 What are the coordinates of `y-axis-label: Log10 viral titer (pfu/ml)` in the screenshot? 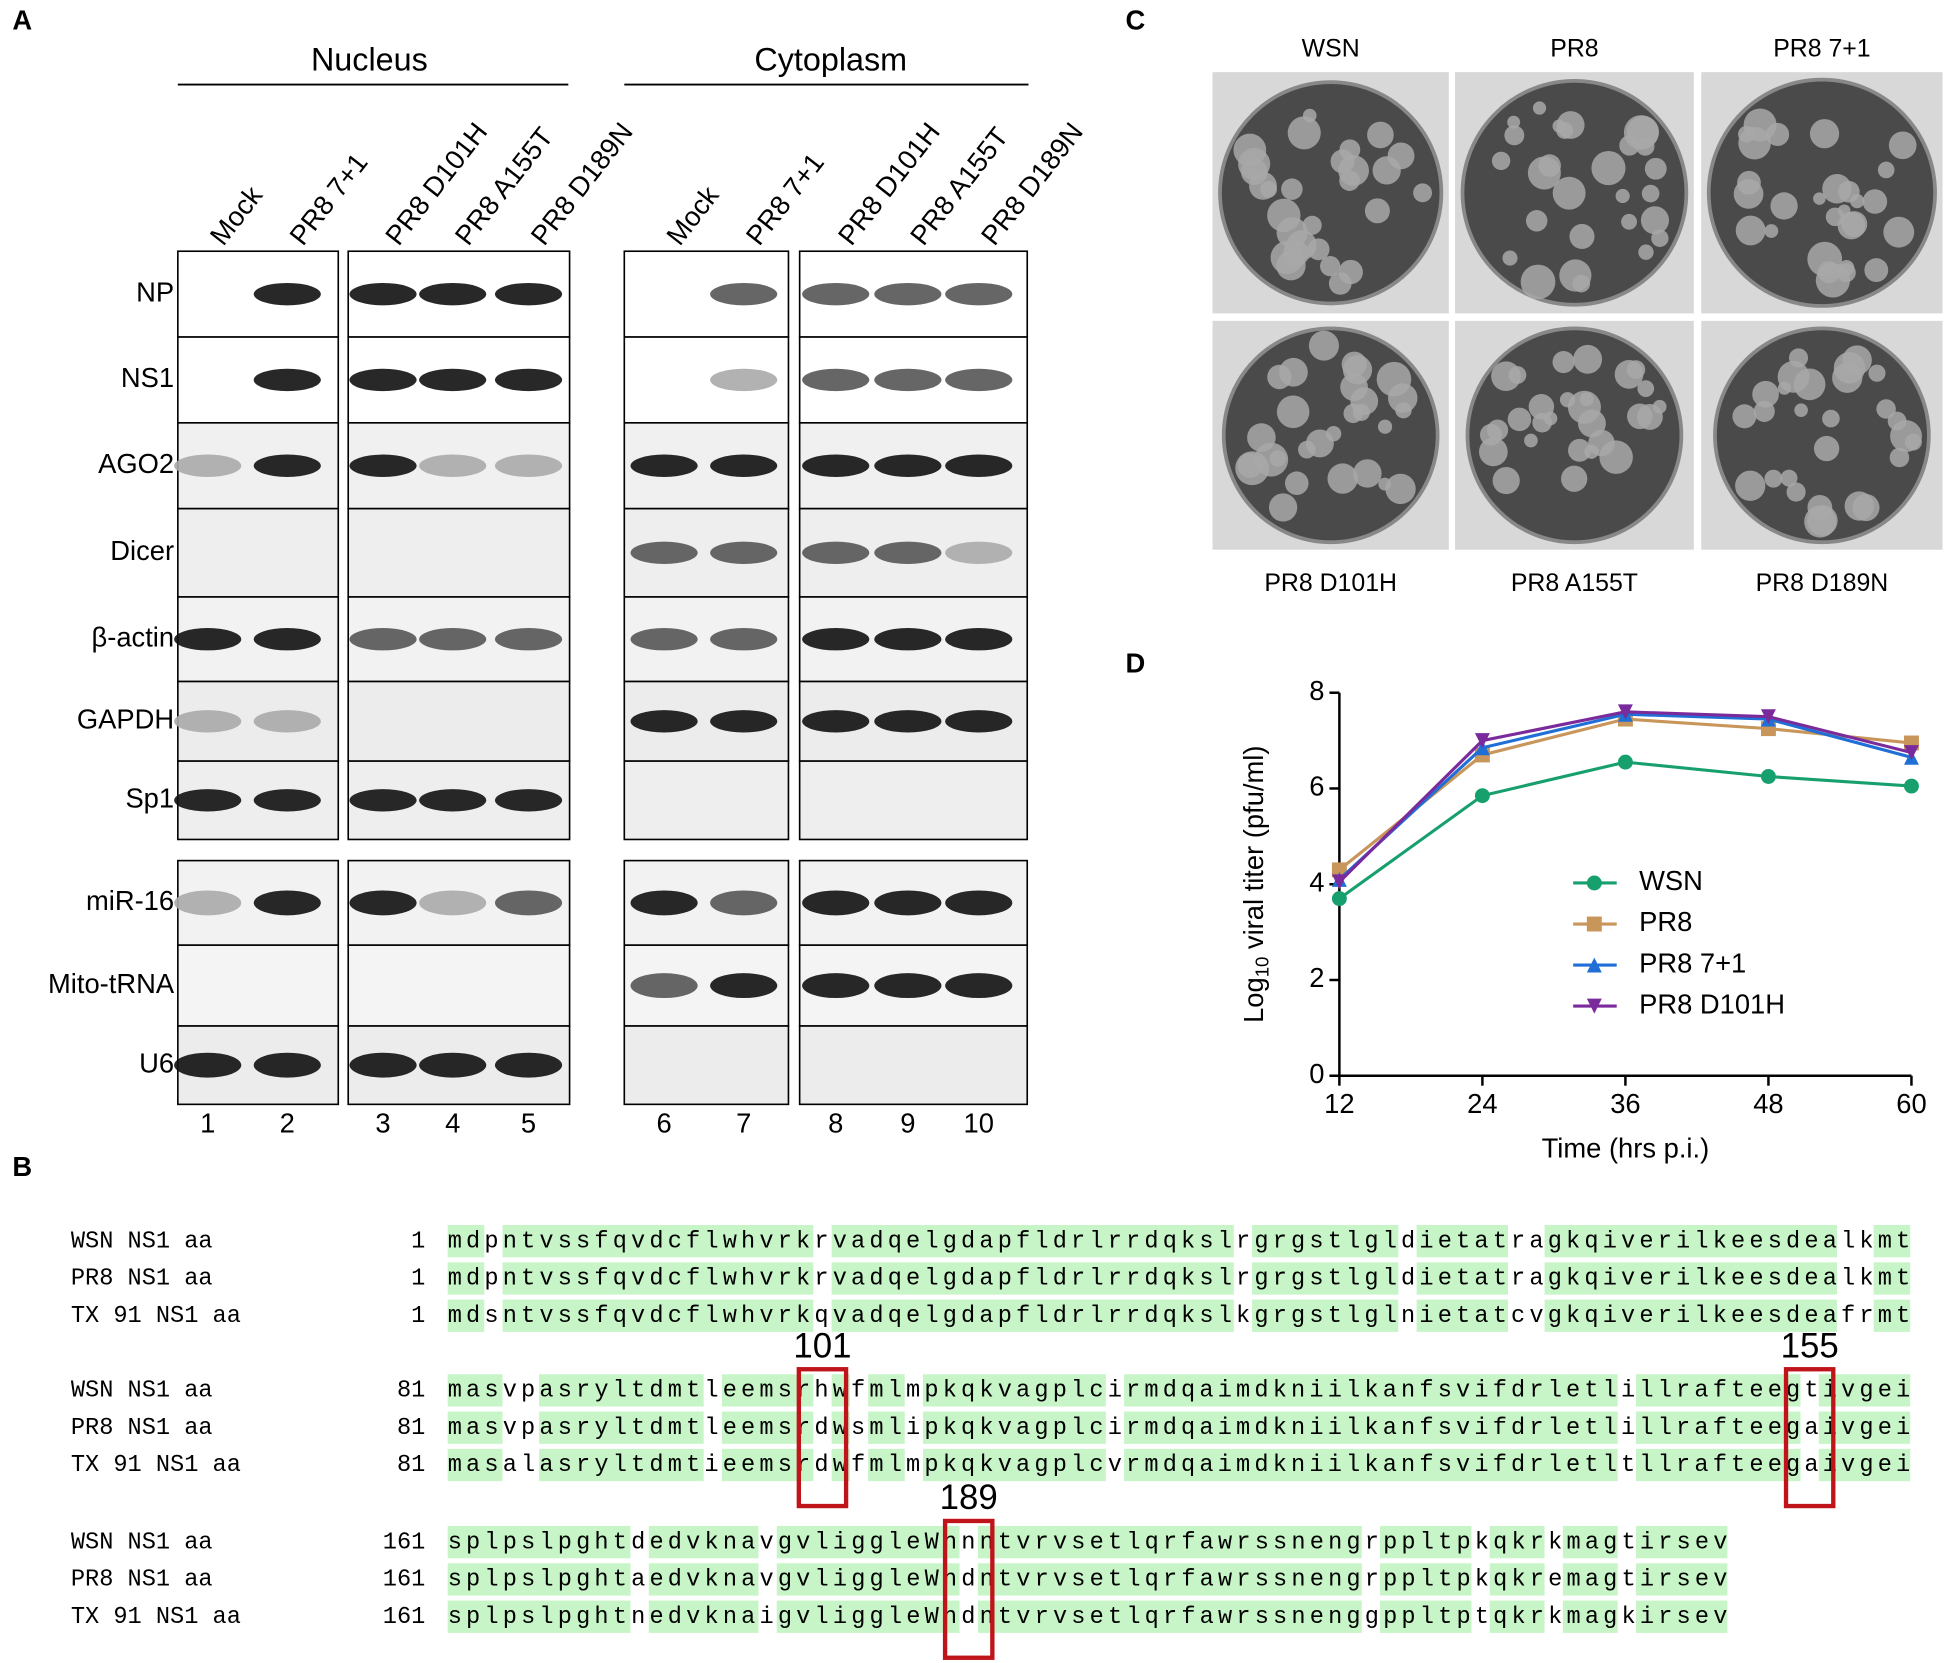 It's located at (1255, 884).